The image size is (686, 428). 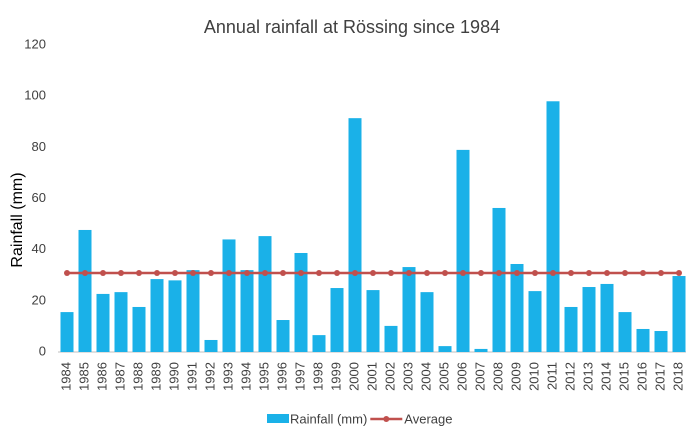 I want to click on x-tick-label: 2017, so click(x=659, y=376).